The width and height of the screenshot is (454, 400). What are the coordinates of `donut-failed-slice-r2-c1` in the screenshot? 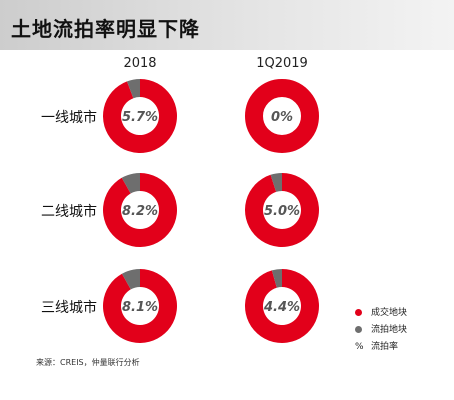 It's located at (130, 183).